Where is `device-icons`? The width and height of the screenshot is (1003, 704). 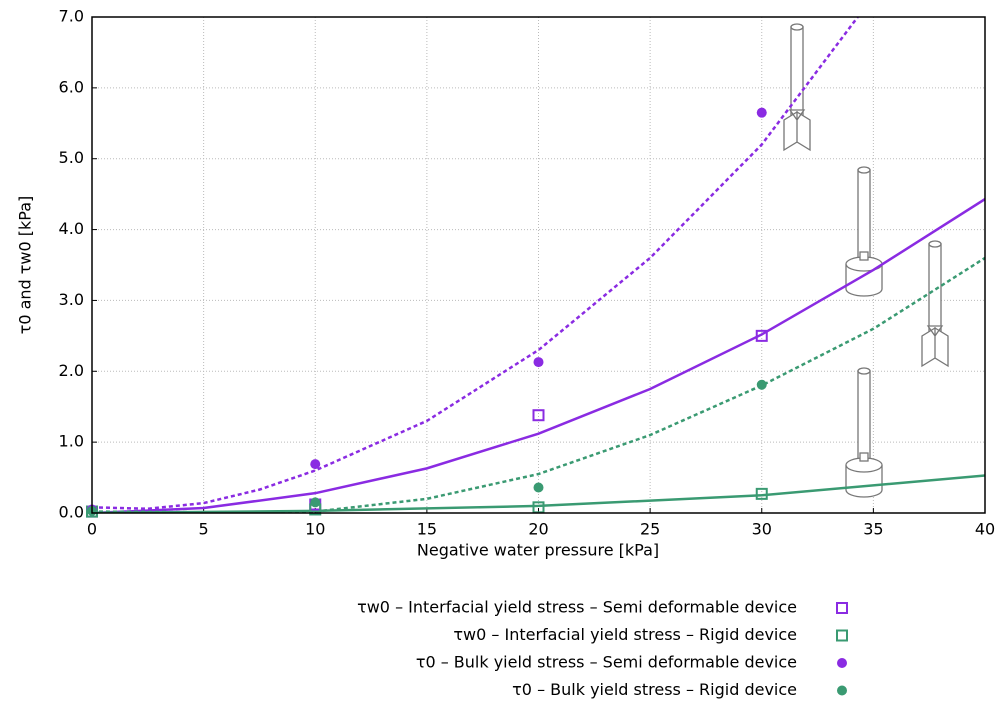 device-icons is located at coordinates (866, 260).